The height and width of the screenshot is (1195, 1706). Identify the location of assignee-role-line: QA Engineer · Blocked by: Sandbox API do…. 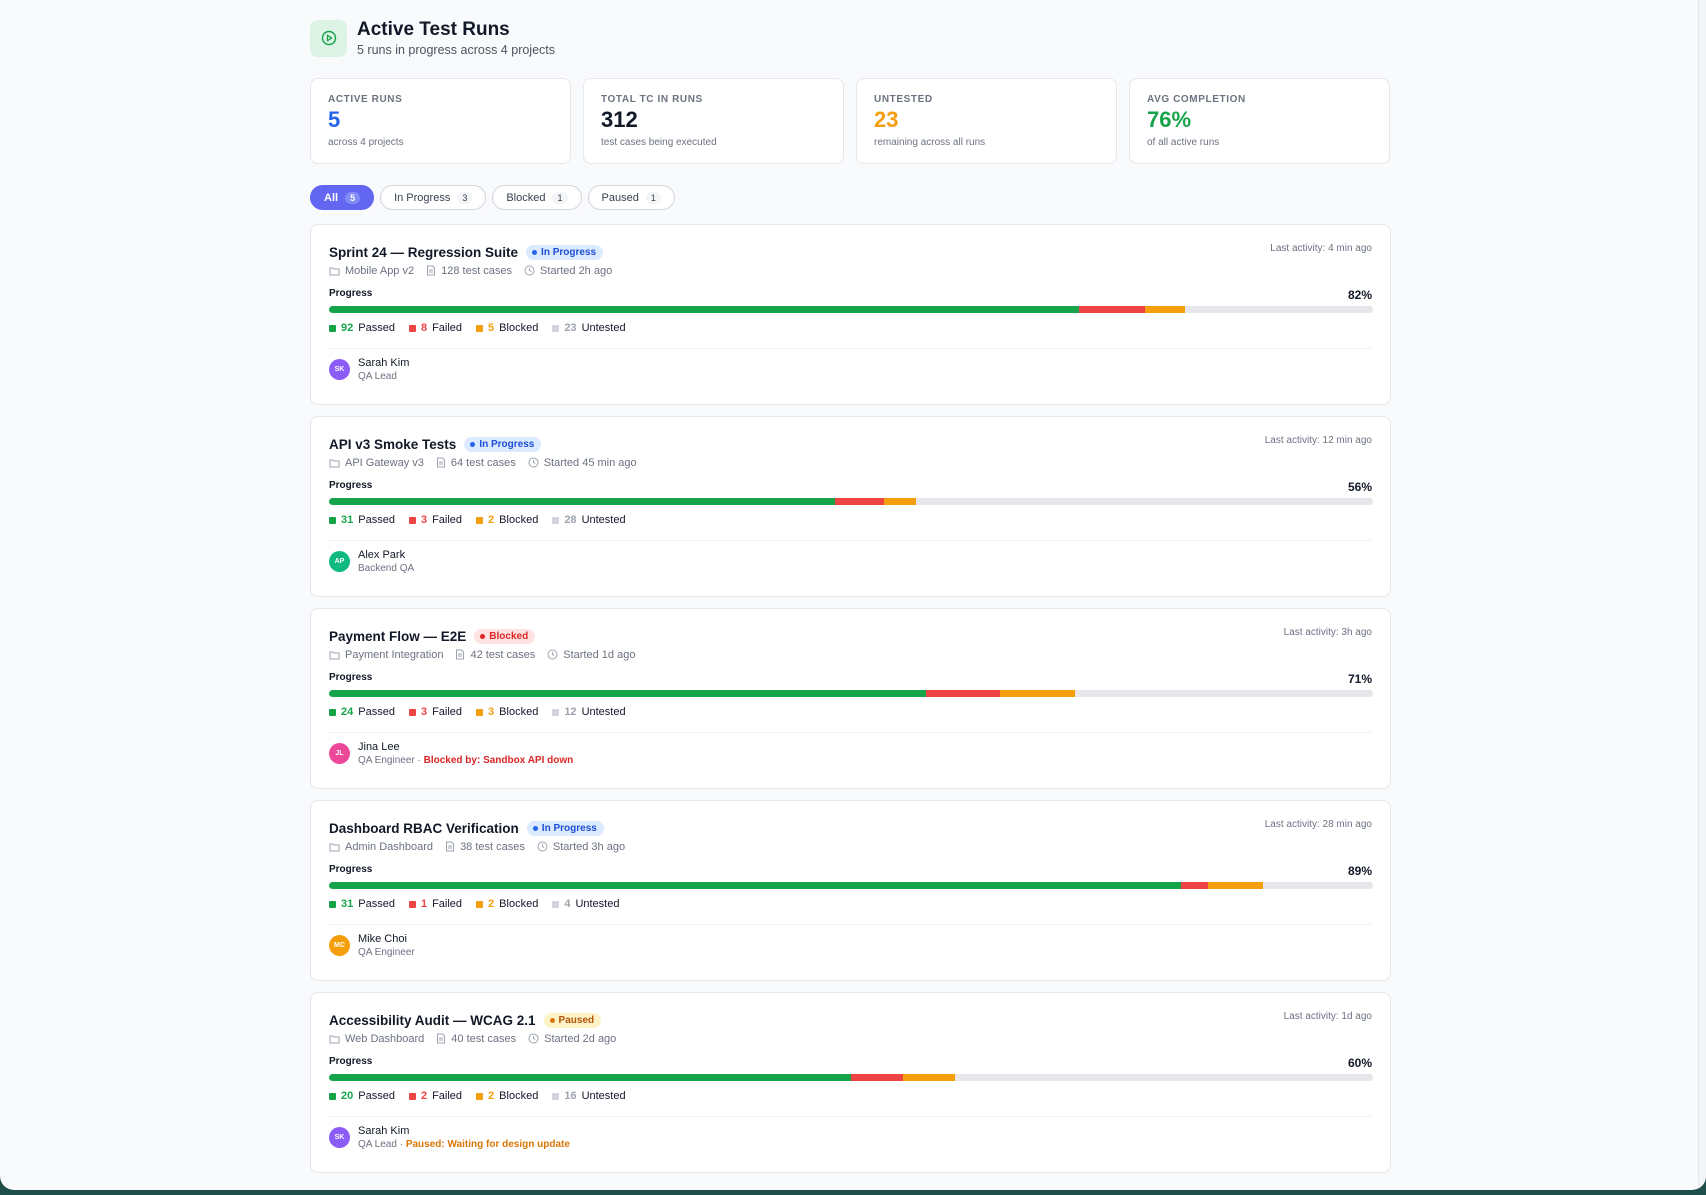
(465, 760).